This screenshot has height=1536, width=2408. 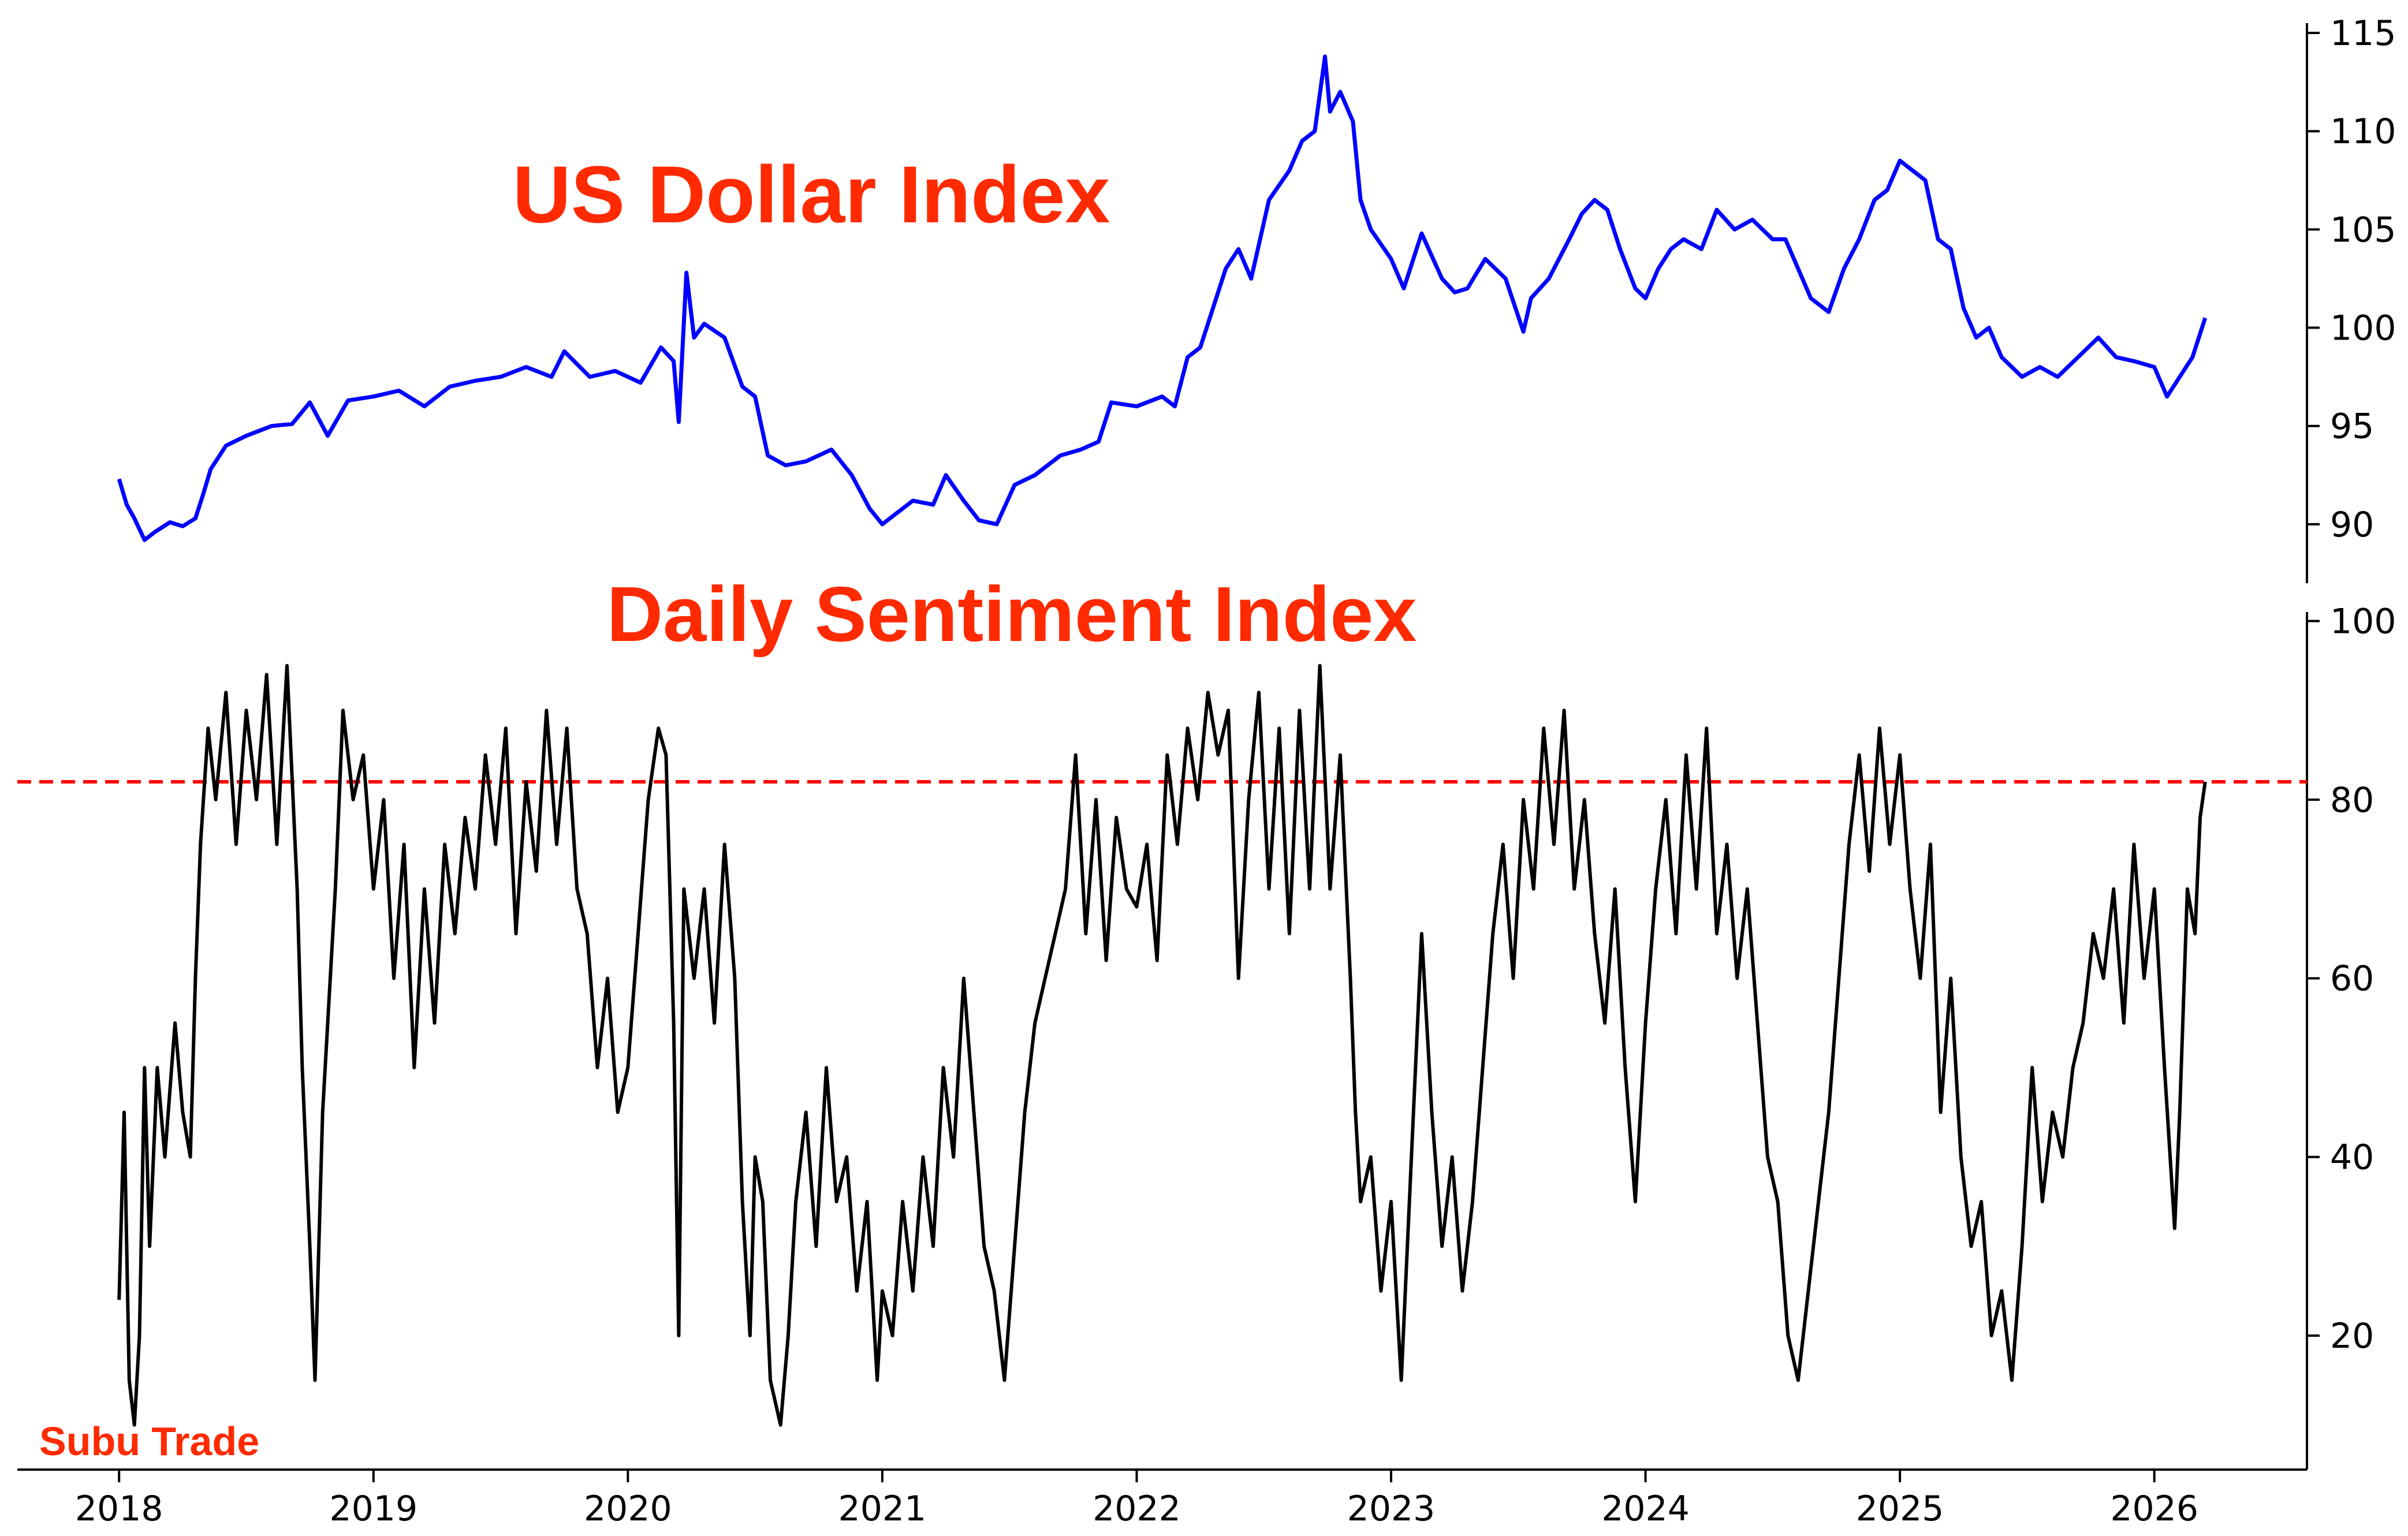 I want to click on x-tick-label: 2019, so click(x=374, y=1509).